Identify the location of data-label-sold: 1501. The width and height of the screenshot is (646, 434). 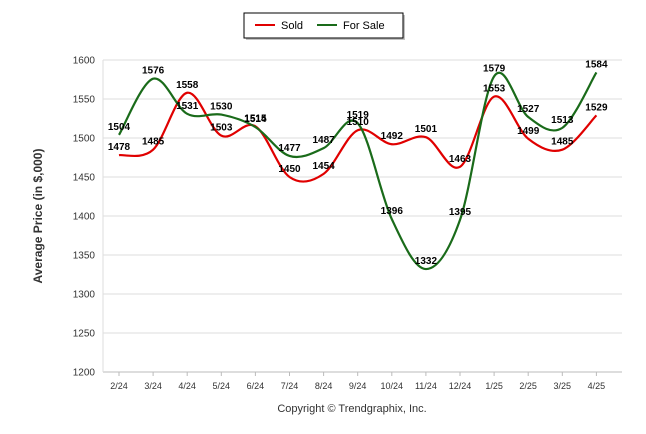
(426, 129).